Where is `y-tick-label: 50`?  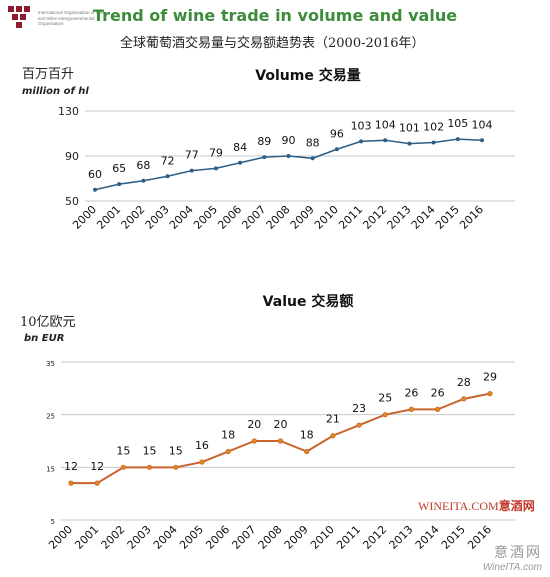 y-tick-label: 50 is located at coordinates (72, 201).